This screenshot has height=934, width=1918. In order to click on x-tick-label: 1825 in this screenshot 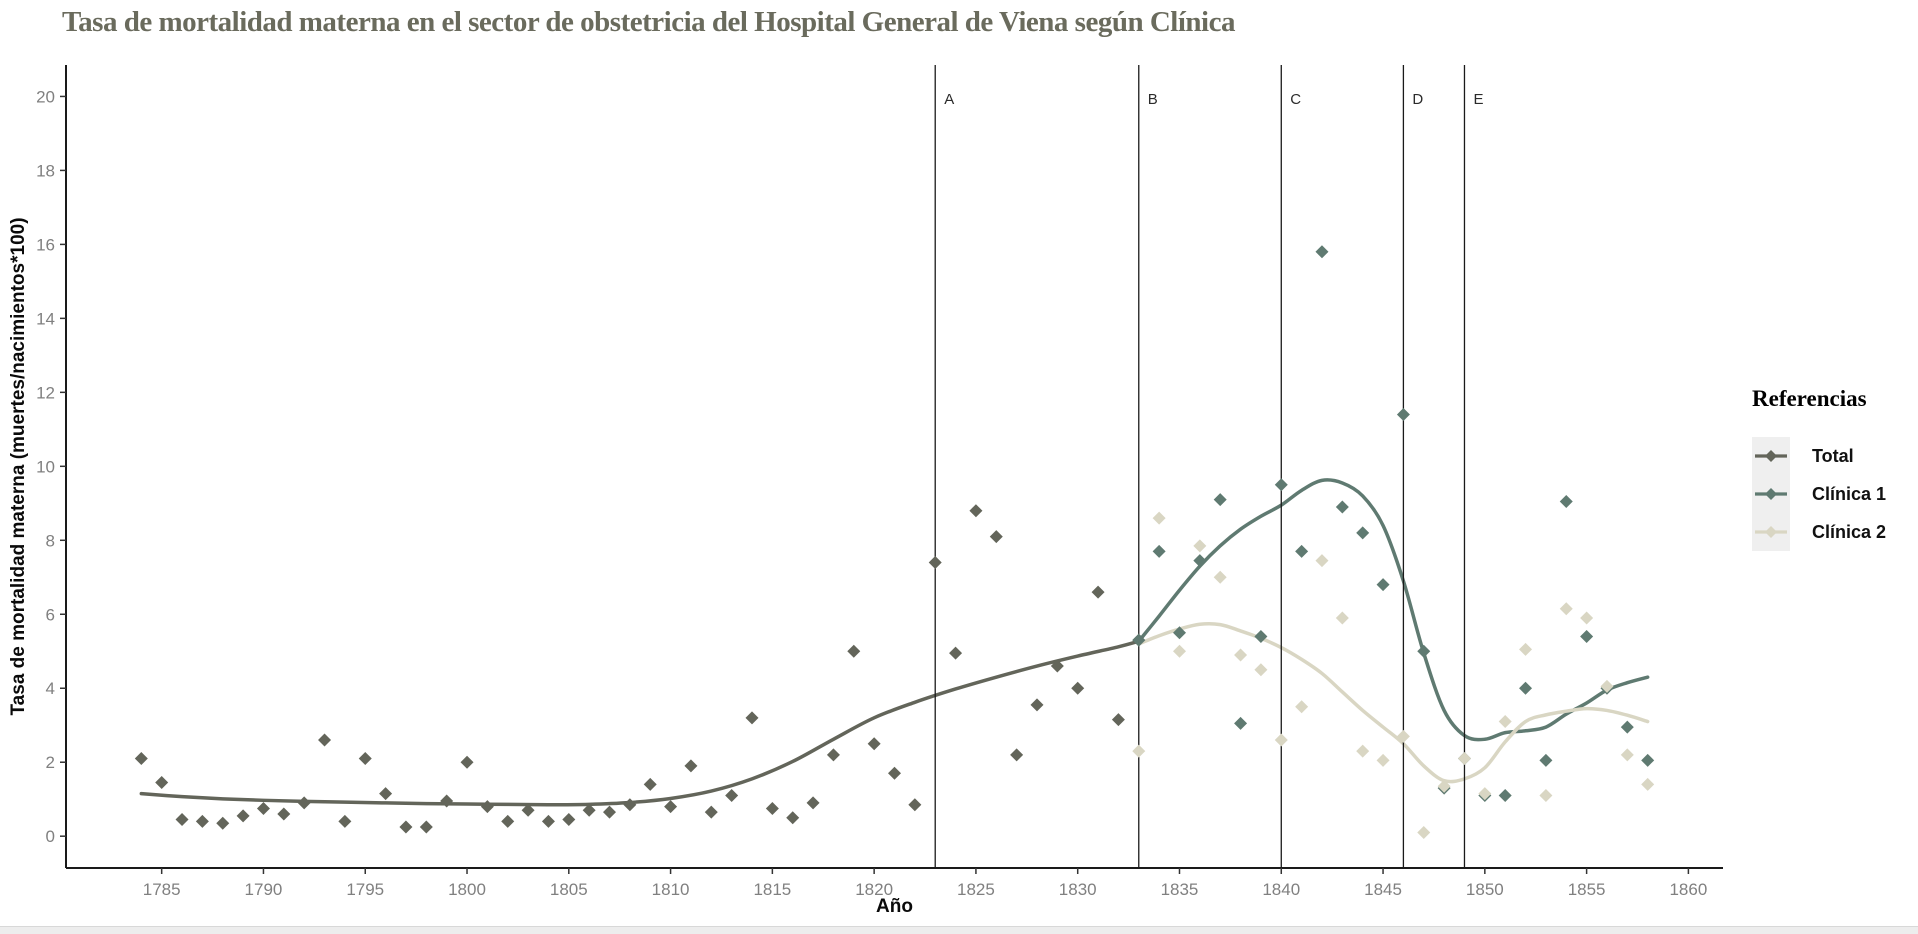, I will do `click(976, 889)`.